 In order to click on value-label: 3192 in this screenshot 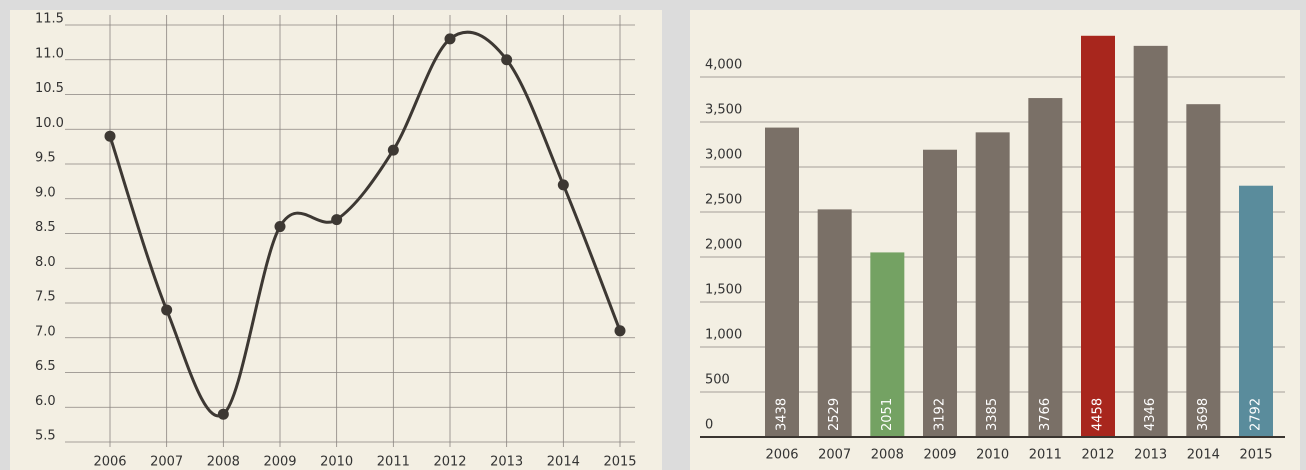, I will do `click(940, 414)`.